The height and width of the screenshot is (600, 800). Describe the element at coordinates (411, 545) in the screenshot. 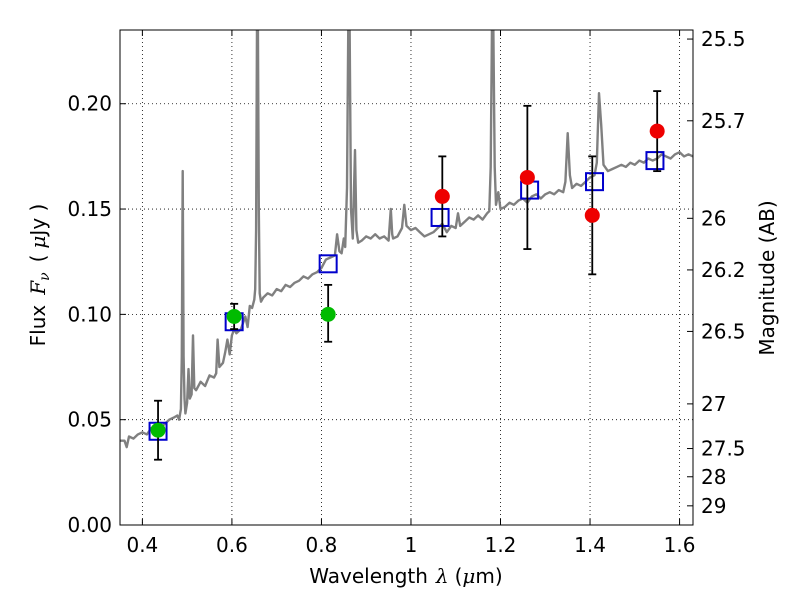

I see `x-tick-label: 1` at that location.